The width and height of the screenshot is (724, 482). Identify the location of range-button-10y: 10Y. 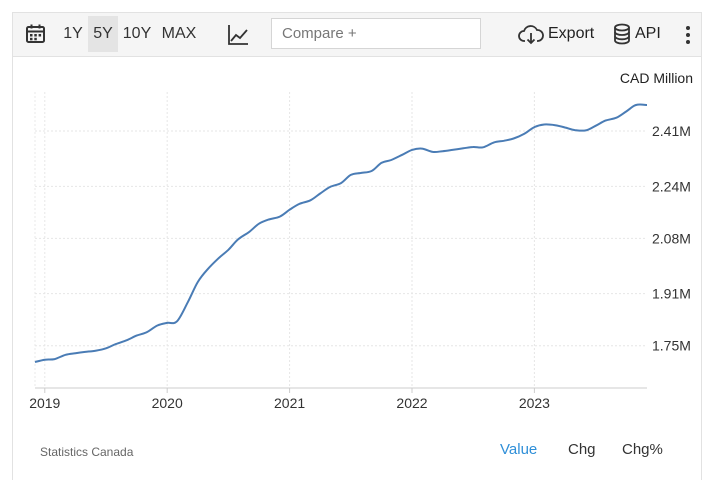
(137, 33).